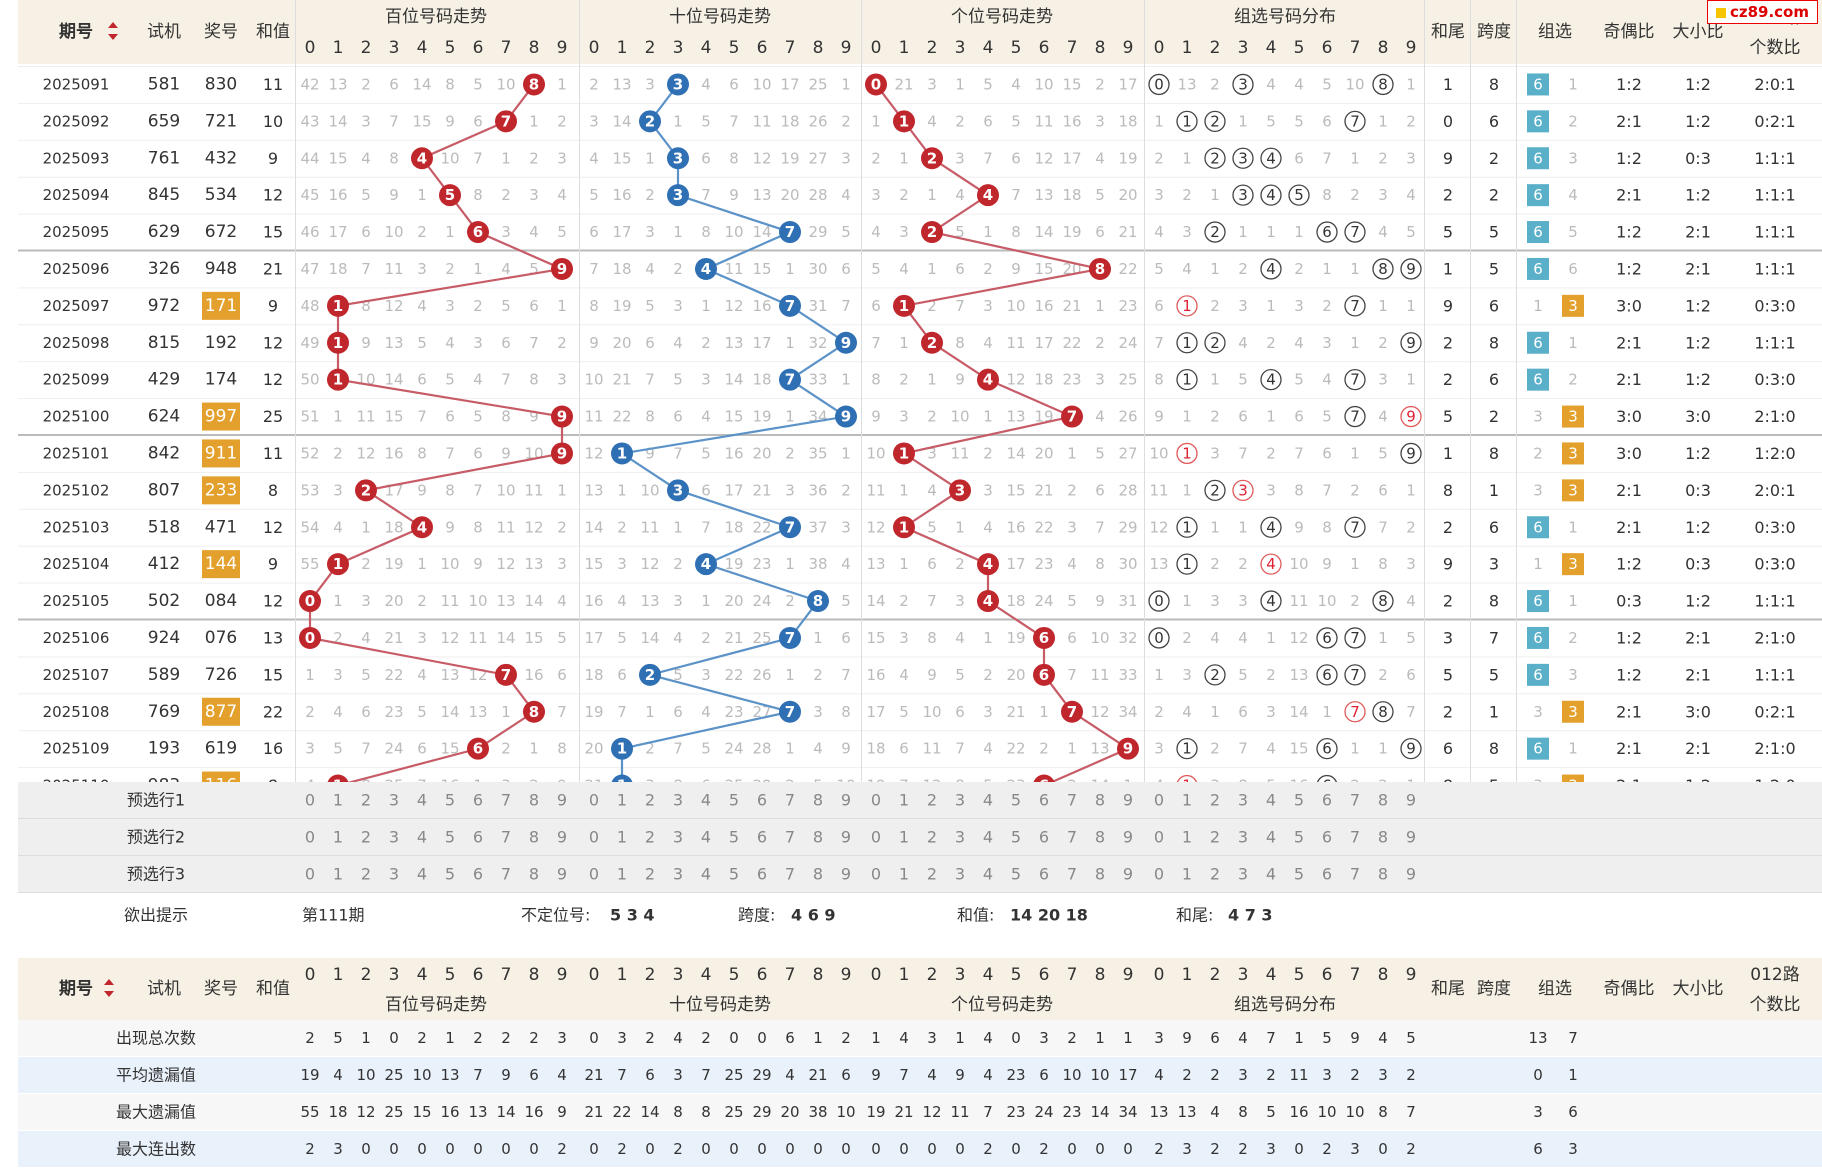  Describe the element at coordinates (338, 837) in the screenshot. I see `preselect-digit-0-1: 1` at that location.